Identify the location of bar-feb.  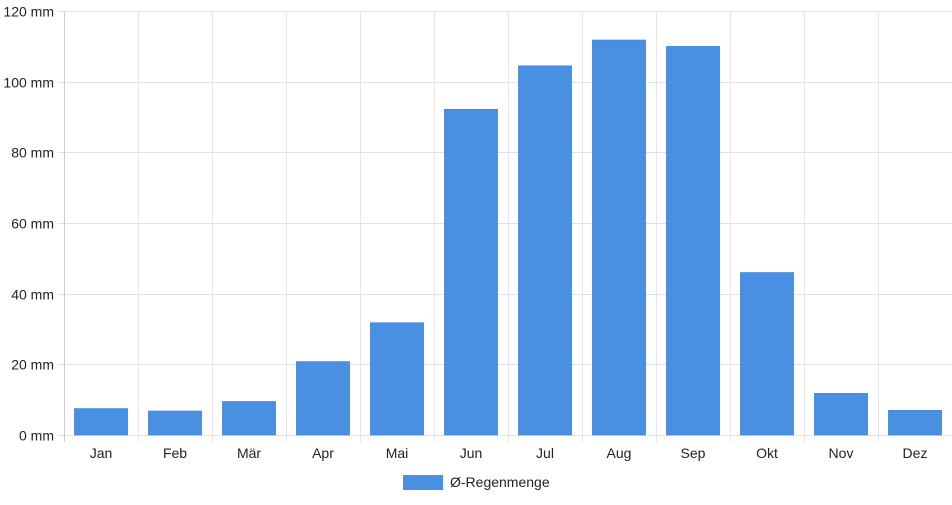
(175, 423).